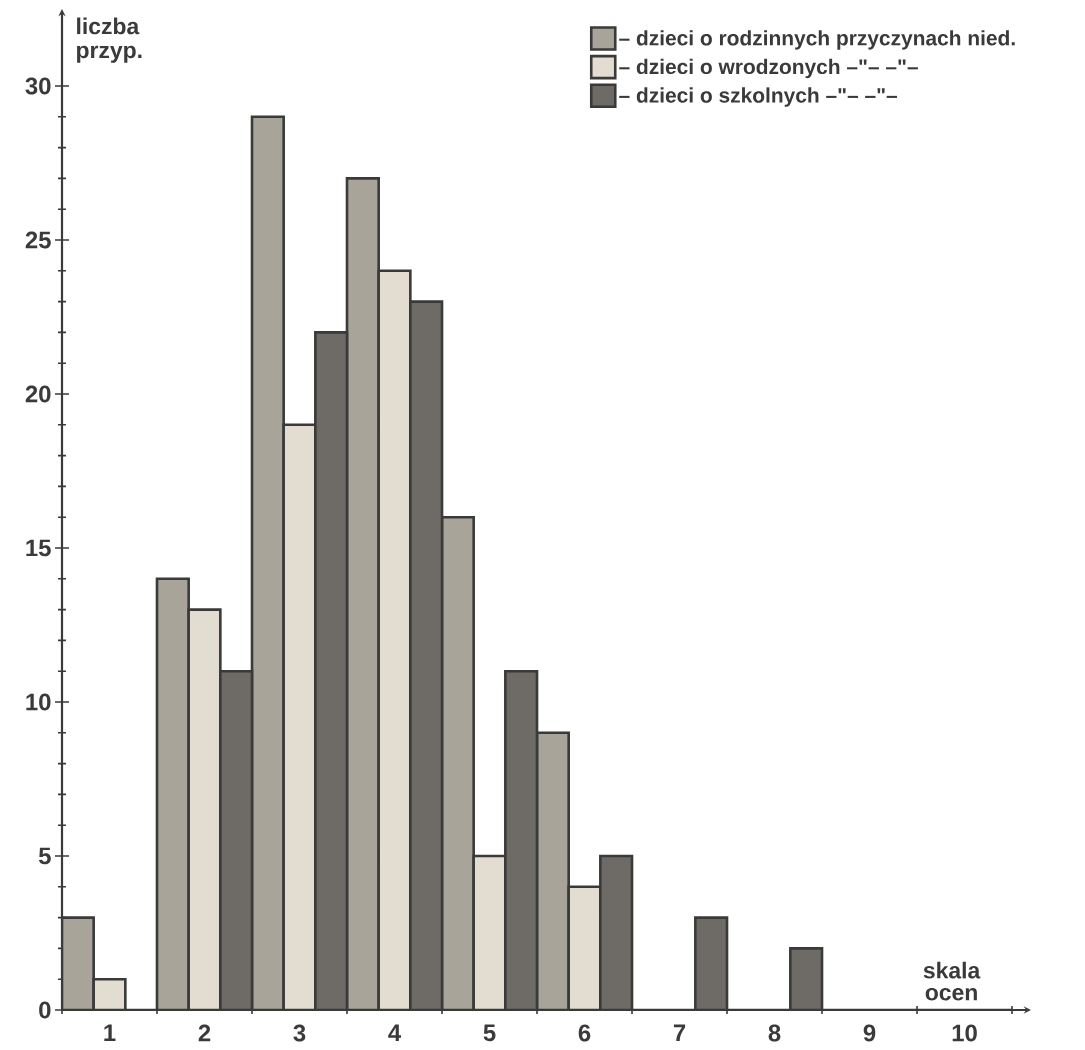 Image resolution: width=1085 pixels, height=1050 pixels. I want to click on y-tick-label: 0, so click(45, 1010).